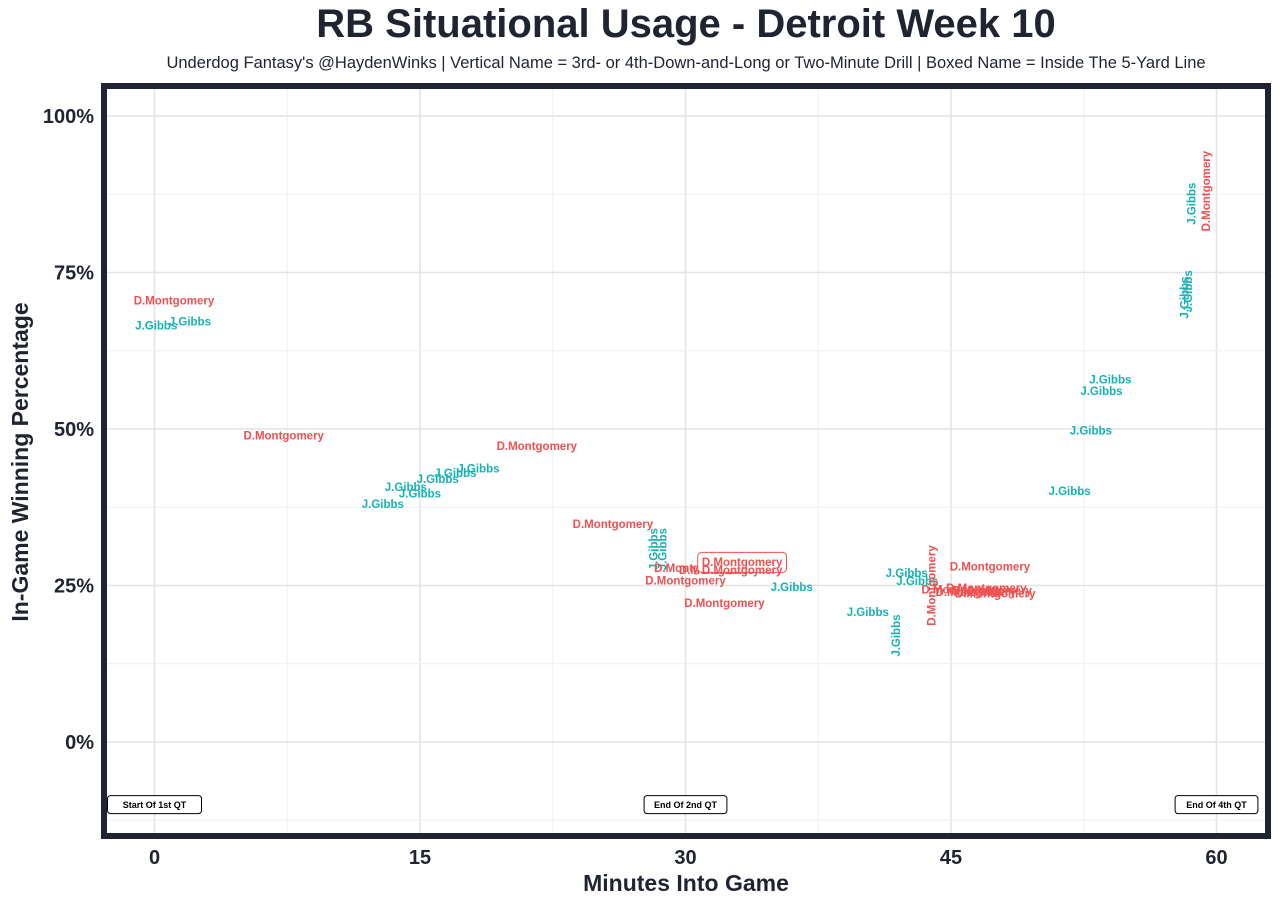 The width and height of the screenshot is (1280, 905). I want to click on y-tick-label: 0%, so click(79, 743).